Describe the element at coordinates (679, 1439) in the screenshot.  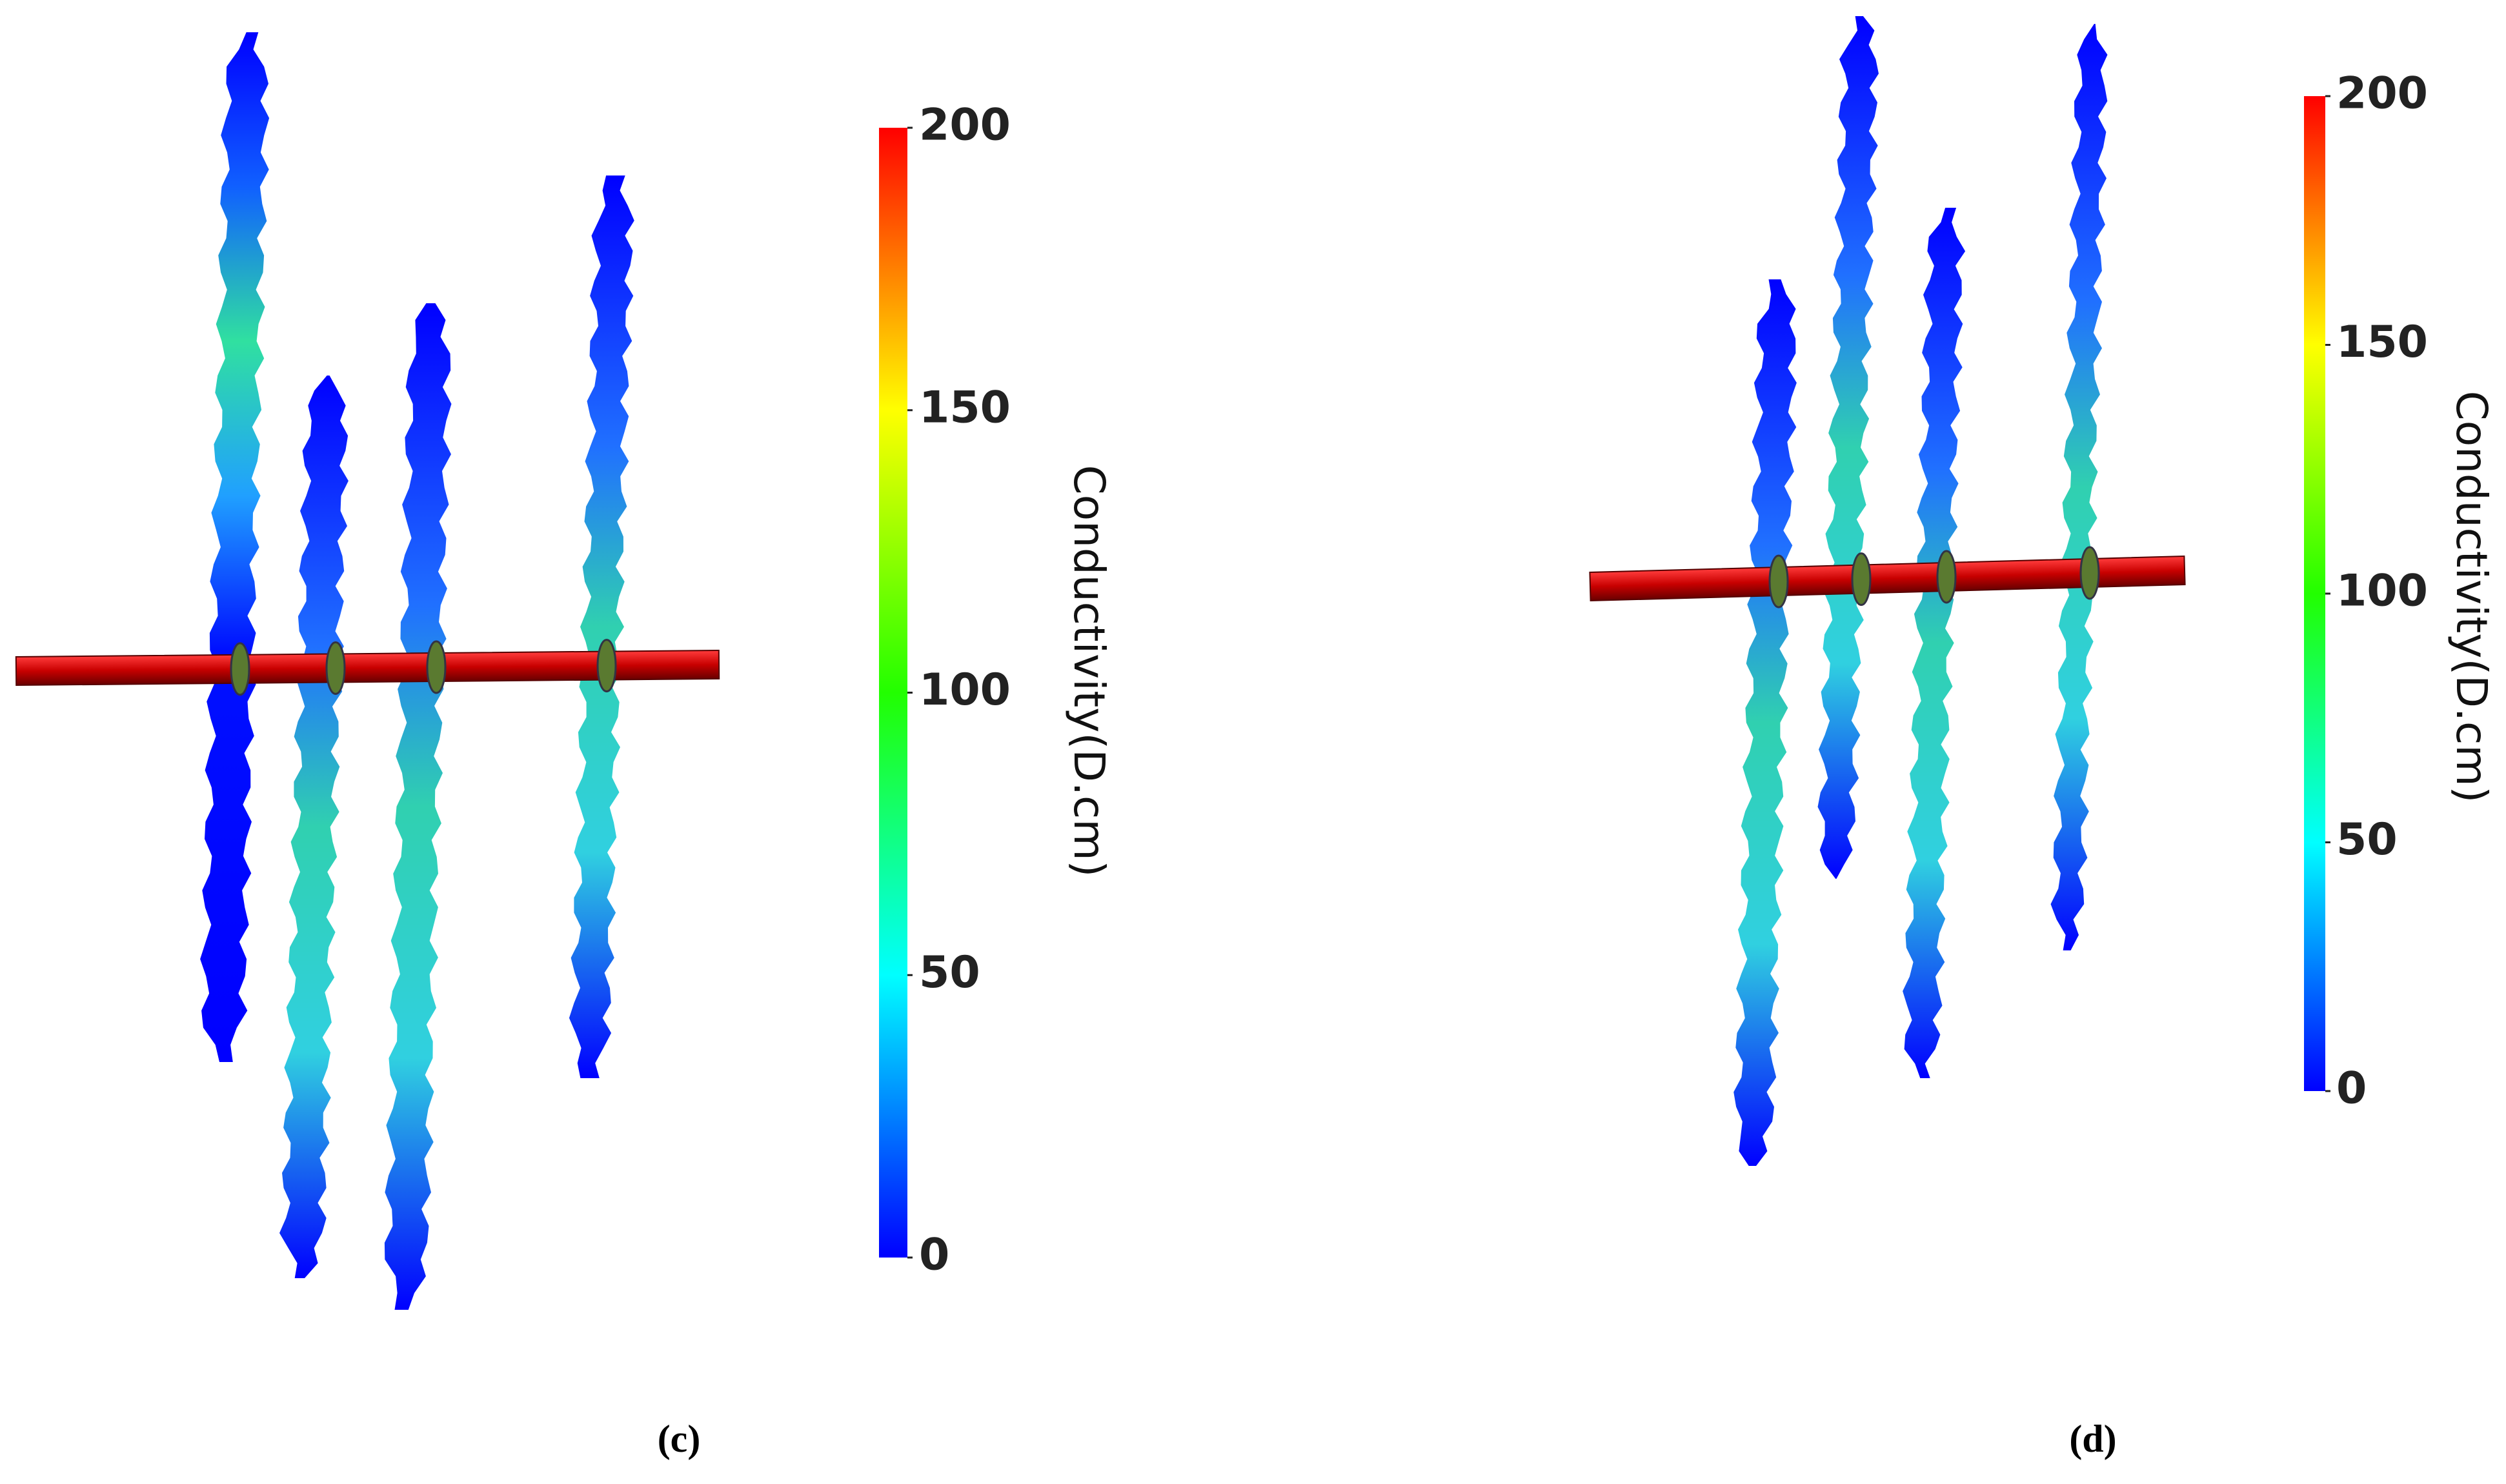
I see `caption: (c)` at that location.